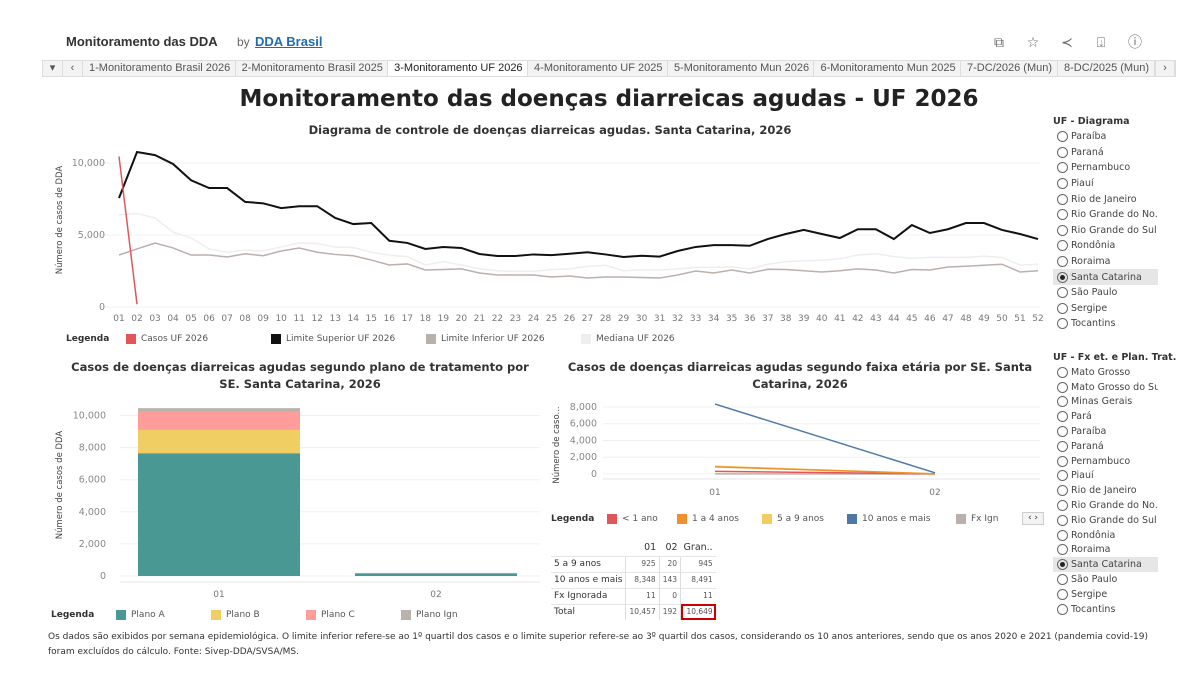 The height and width of the screenshot is (700, 1200). What do you see at coordinates (219, 441) in the screenshot?
I see `bar-segment-plano-b` at bounding box center [219, 441].